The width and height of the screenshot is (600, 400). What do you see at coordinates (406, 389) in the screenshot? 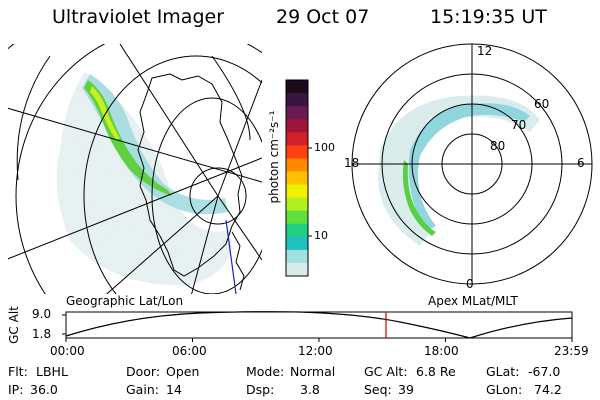
I see `seq-value: 39` at bounding box center [406, 389].